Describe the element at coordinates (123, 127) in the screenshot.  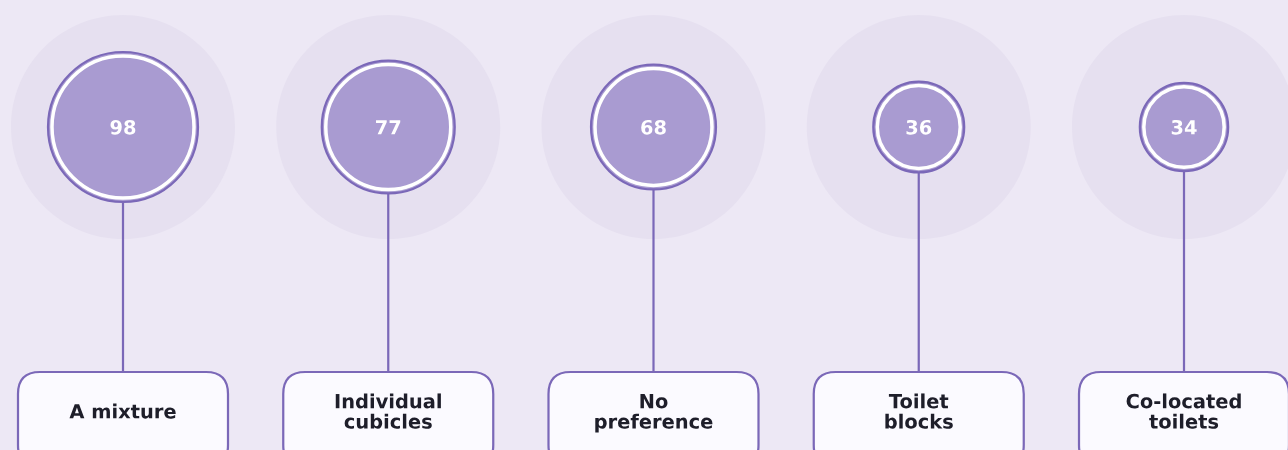
I see `data-label: 98` at that location.